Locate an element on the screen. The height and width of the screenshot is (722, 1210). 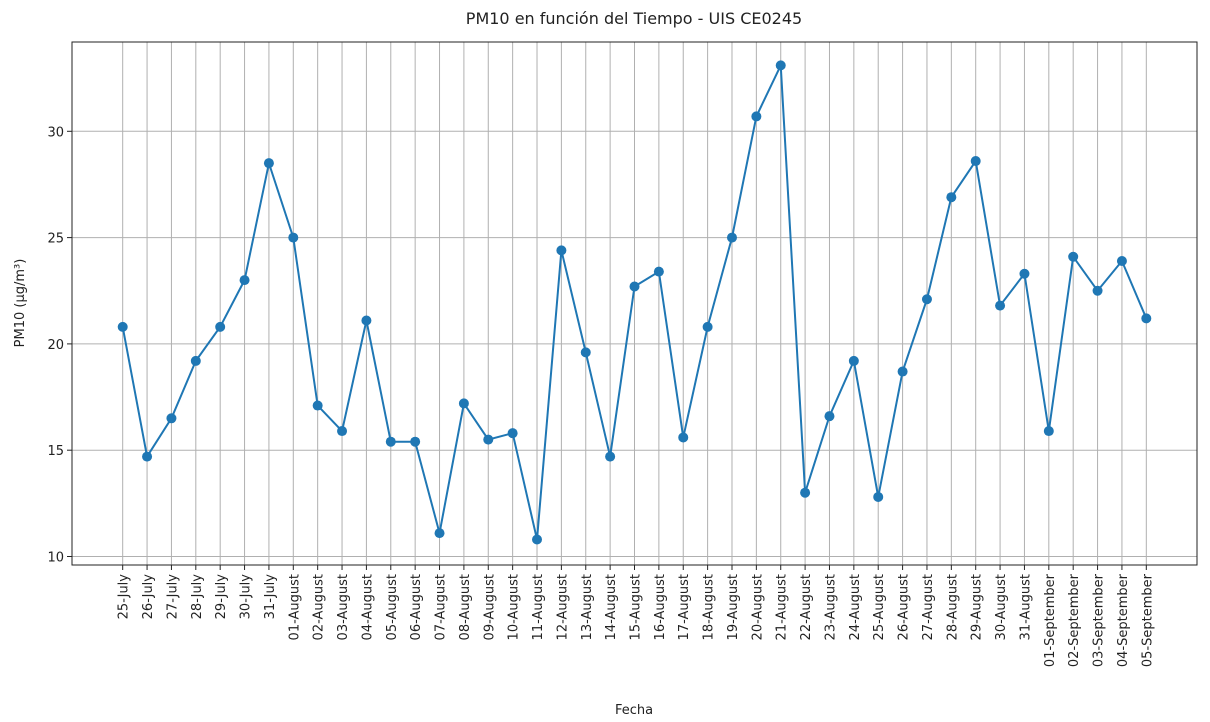
x-tick-label: 10-August is located at coordinates (514, 607).